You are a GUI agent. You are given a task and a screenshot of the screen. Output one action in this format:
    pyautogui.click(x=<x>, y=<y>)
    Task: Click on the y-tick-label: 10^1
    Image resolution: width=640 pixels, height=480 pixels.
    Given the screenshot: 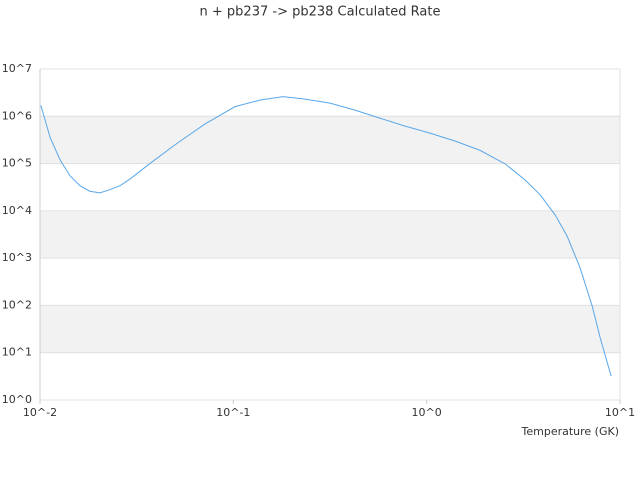 What is the action you would take?
    pyautogui.click(x=17, y=352)
    